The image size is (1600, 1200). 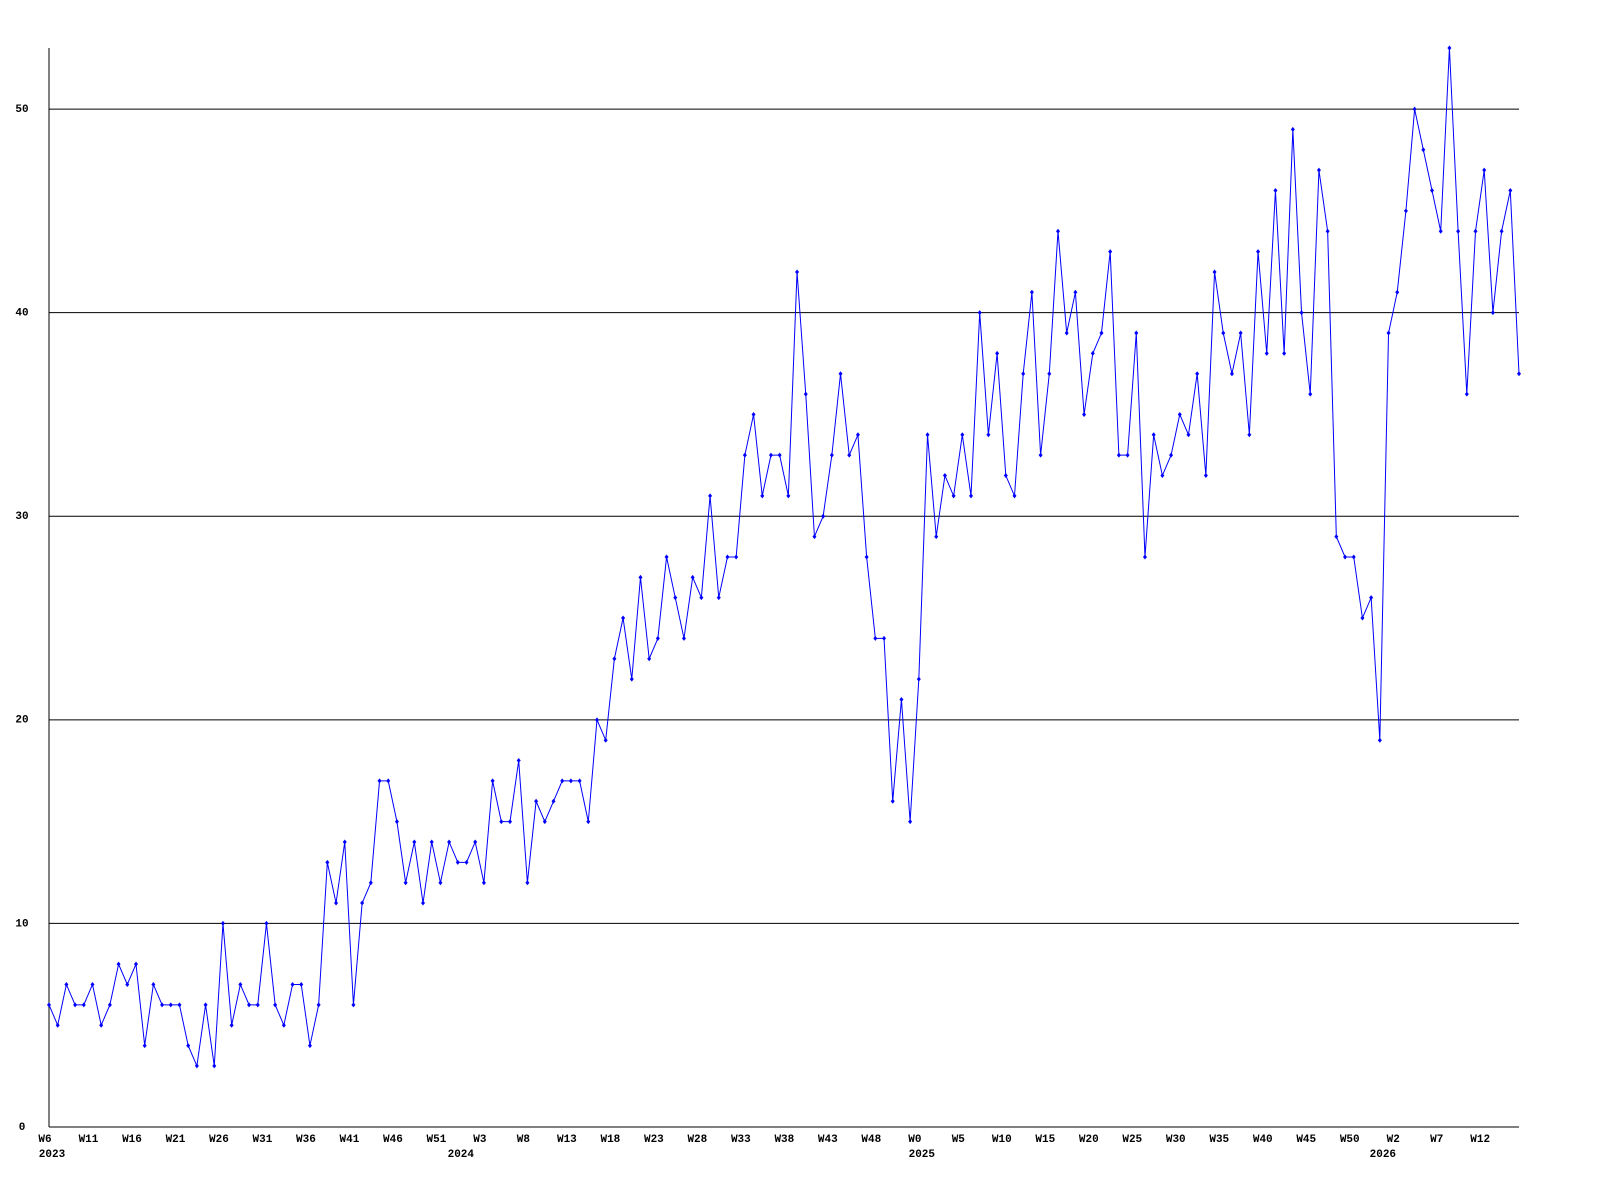 What do you see at coordinates (132, 1140) in the screenshot?
I see `x-tick-label: W16` at bounding box center [132, 1140].